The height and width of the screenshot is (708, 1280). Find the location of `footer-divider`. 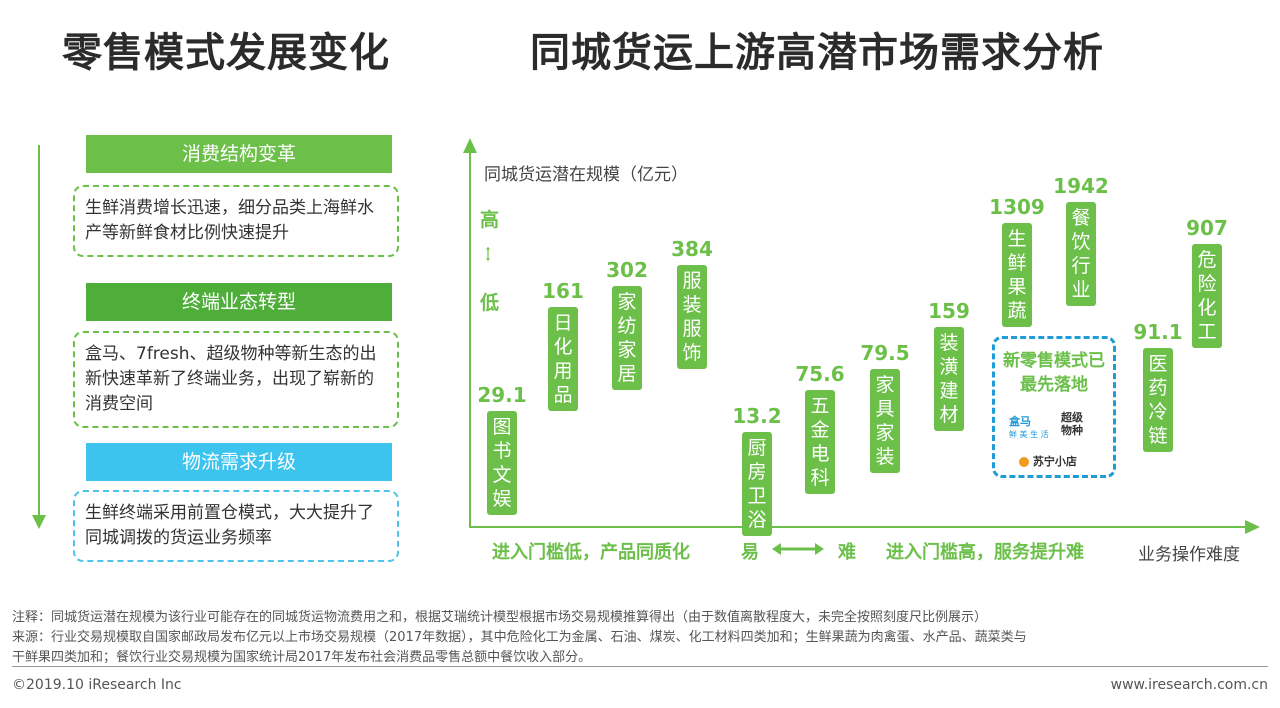

footer-divider is located at coordinates (640, 666).